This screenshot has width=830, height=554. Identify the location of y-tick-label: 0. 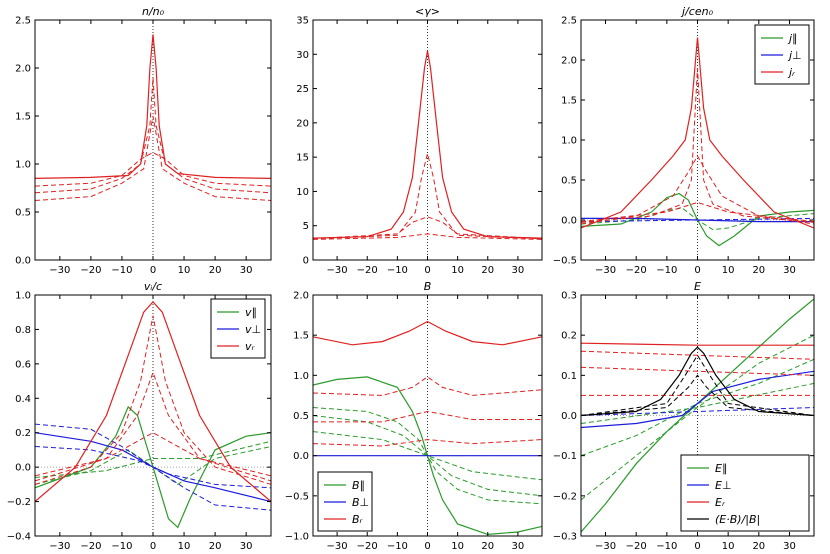
(306, 261).